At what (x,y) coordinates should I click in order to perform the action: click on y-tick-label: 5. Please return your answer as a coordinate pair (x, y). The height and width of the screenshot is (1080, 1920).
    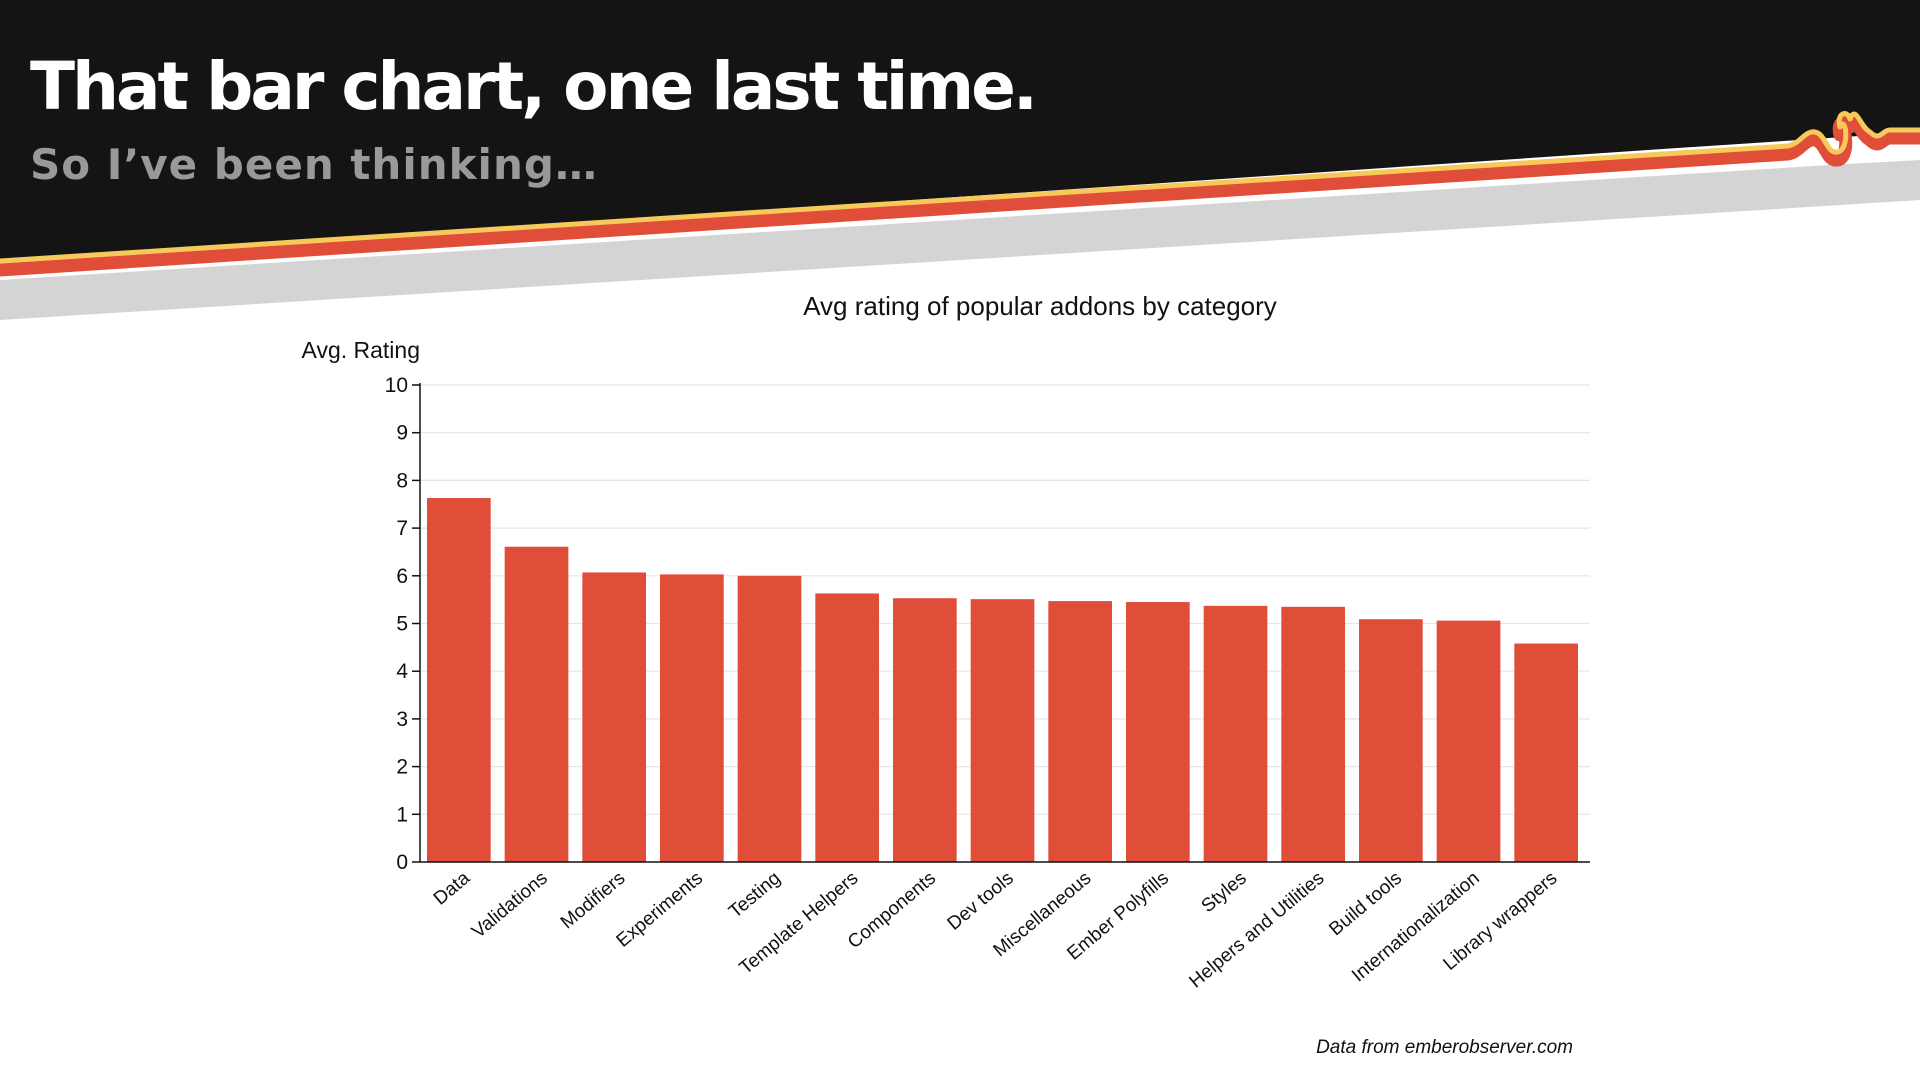
    Looking at the image, I should click on (402, 624).